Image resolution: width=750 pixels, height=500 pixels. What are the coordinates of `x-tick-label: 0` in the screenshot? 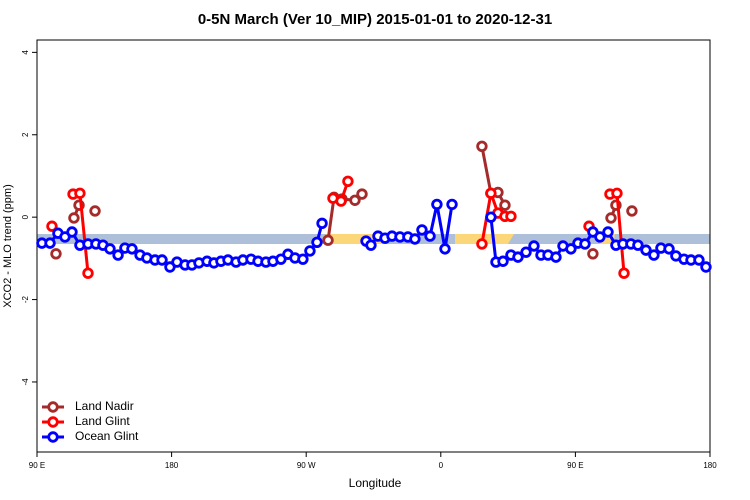 It's located at (441, 465).